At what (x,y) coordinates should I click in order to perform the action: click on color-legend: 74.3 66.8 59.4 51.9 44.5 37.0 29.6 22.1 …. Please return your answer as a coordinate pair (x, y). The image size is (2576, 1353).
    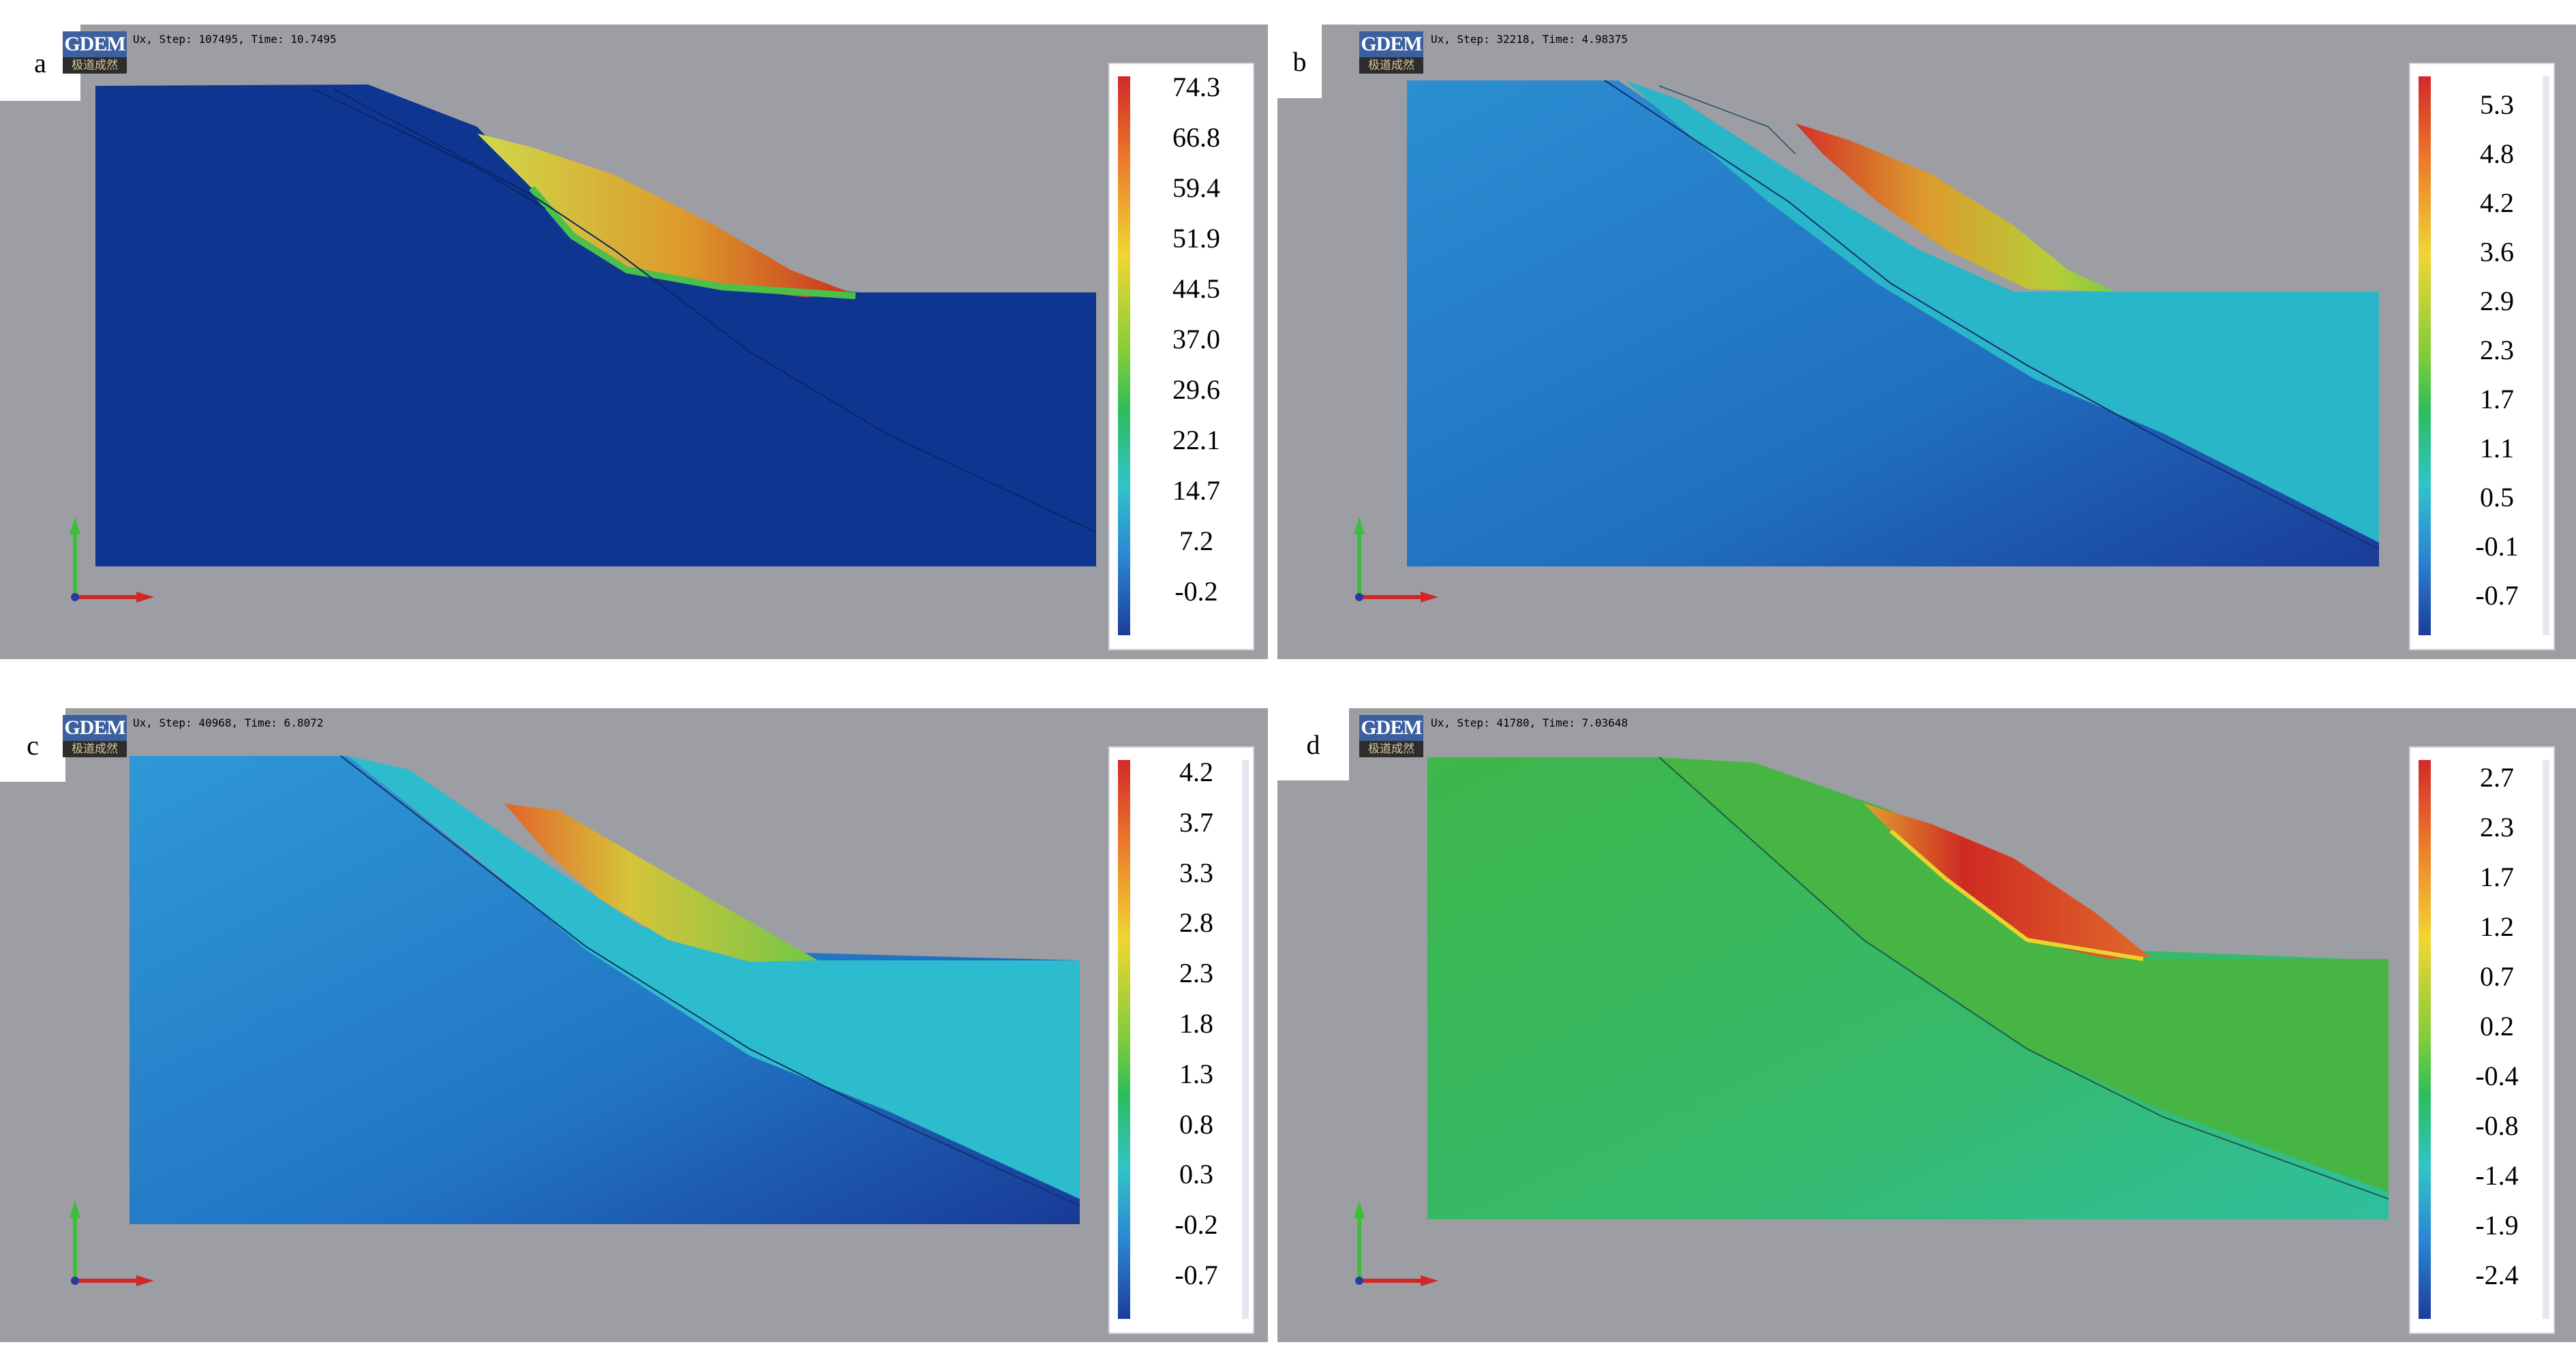
    Looking at the image, I should click on (1181, 356).